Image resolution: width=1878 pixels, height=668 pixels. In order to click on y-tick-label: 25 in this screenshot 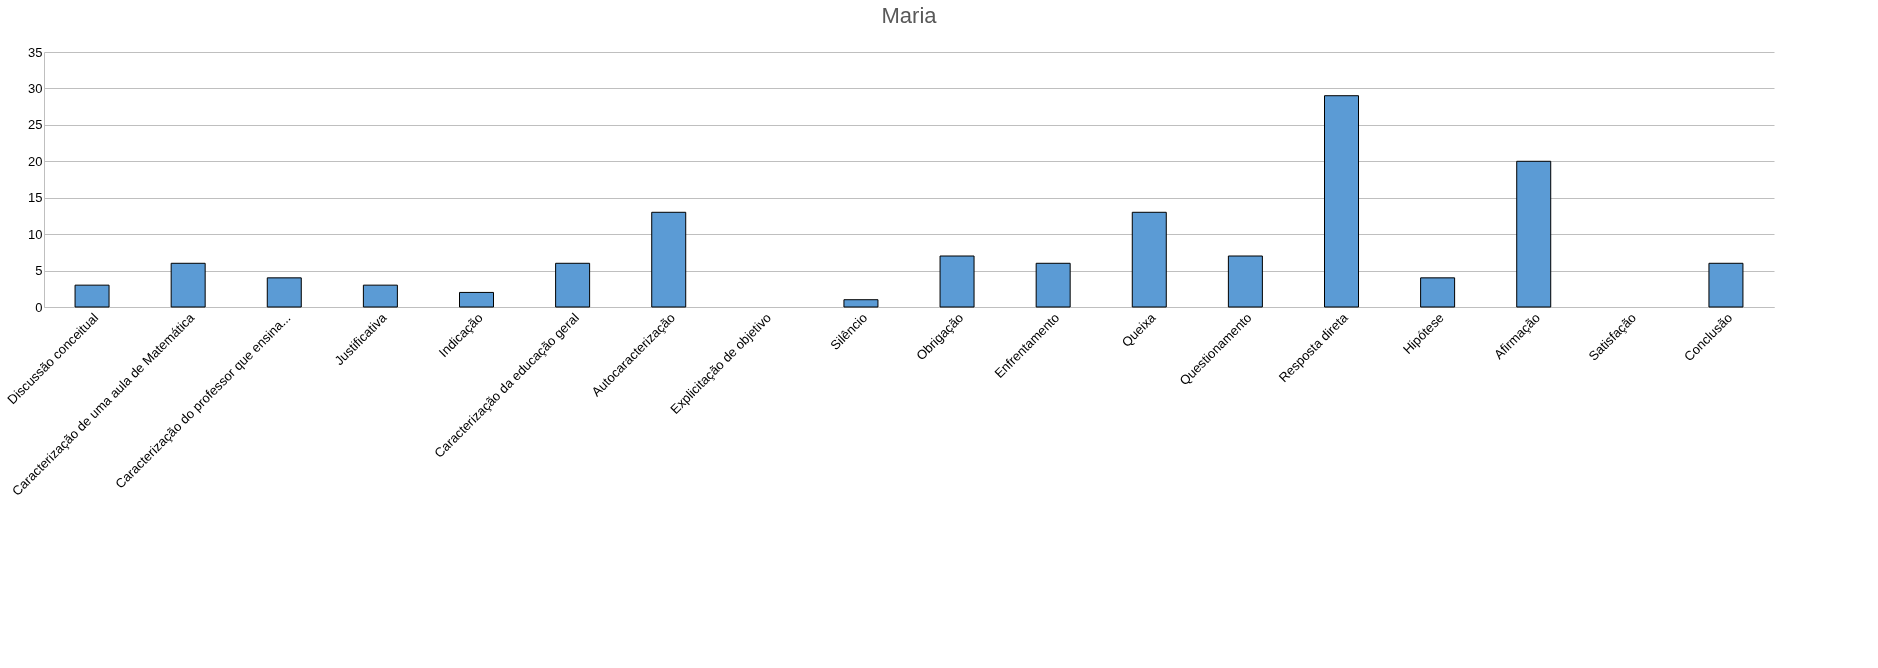, I will do `click(35, 125)`.